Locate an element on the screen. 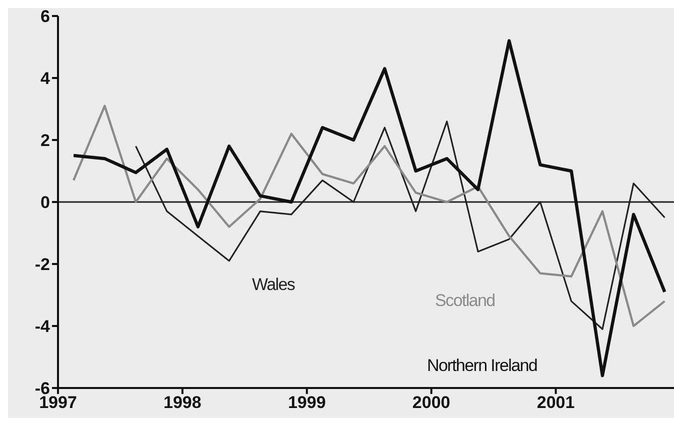  text: Northern Ireland is located at coordinates (482, 365).